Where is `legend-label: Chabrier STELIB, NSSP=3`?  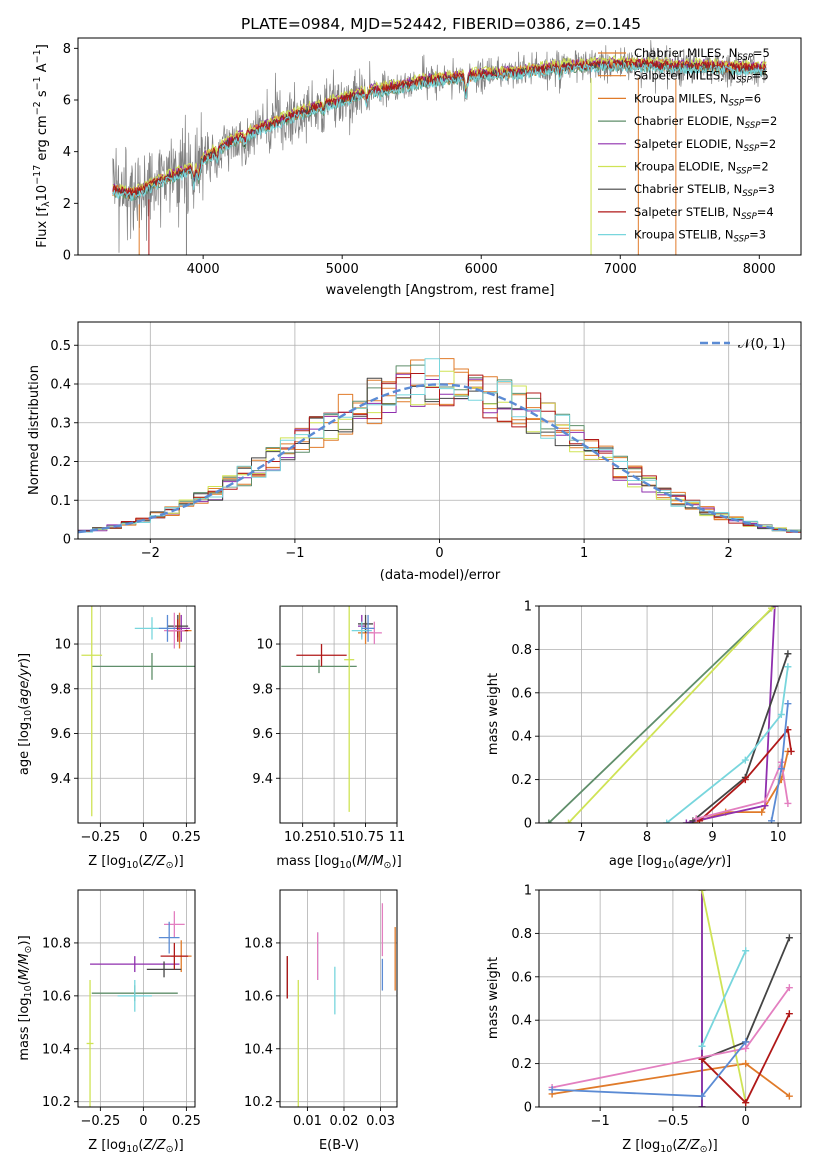
legend-label: Chabrier STELIB, NSSP=3 is located at coordinates (704, 190).